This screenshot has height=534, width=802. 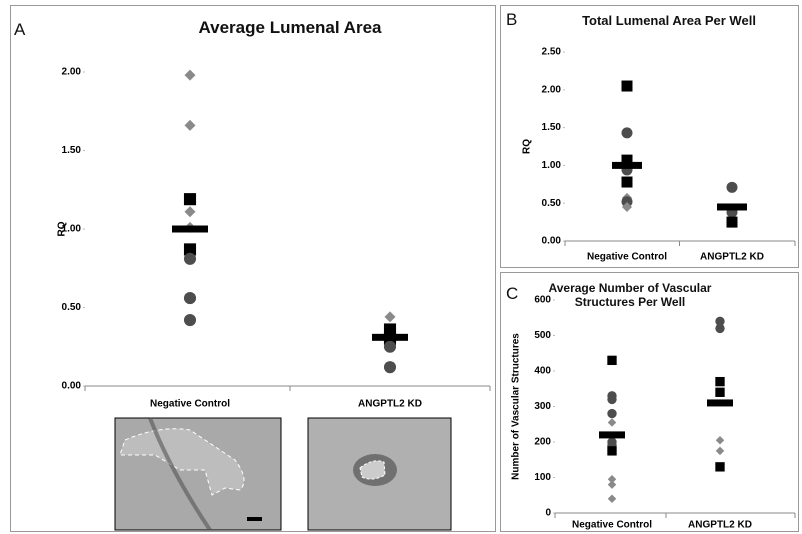 What do you see at coordinates (542, 406) in the screenshot?
I see `y-tick-label: 300` at bounding box center [542, 406].